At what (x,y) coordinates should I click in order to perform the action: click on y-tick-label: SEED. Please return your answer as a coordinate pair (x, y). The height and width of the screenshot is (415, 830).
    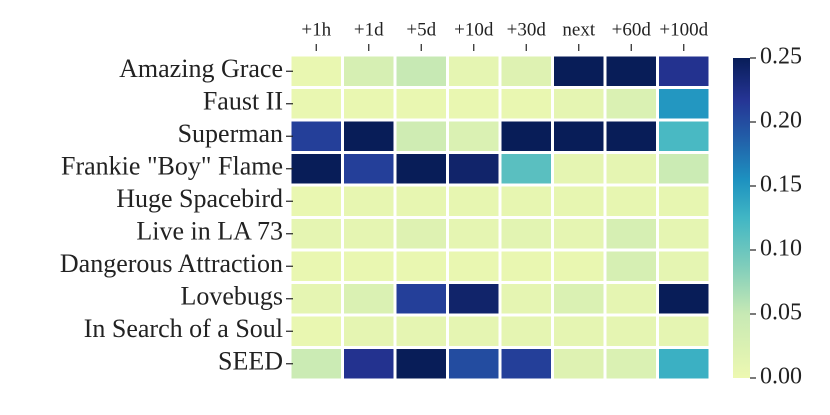
    Looking at the image, I should click on (250, 361).